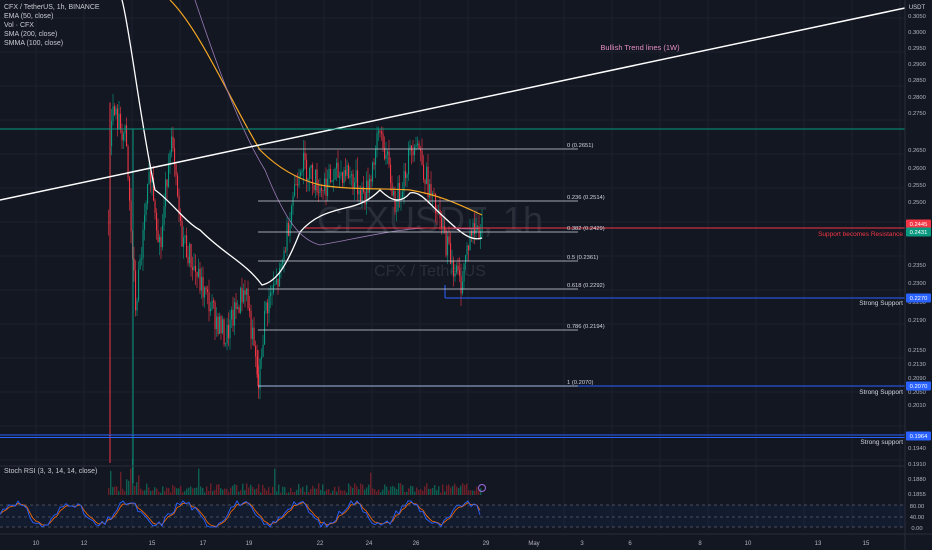 Image resolution: width=932 pixels, height=550 pixels. Describe the element at coordinates (917, 518) in the screenshot. I see `rsi-tick: 40.00` at that location.